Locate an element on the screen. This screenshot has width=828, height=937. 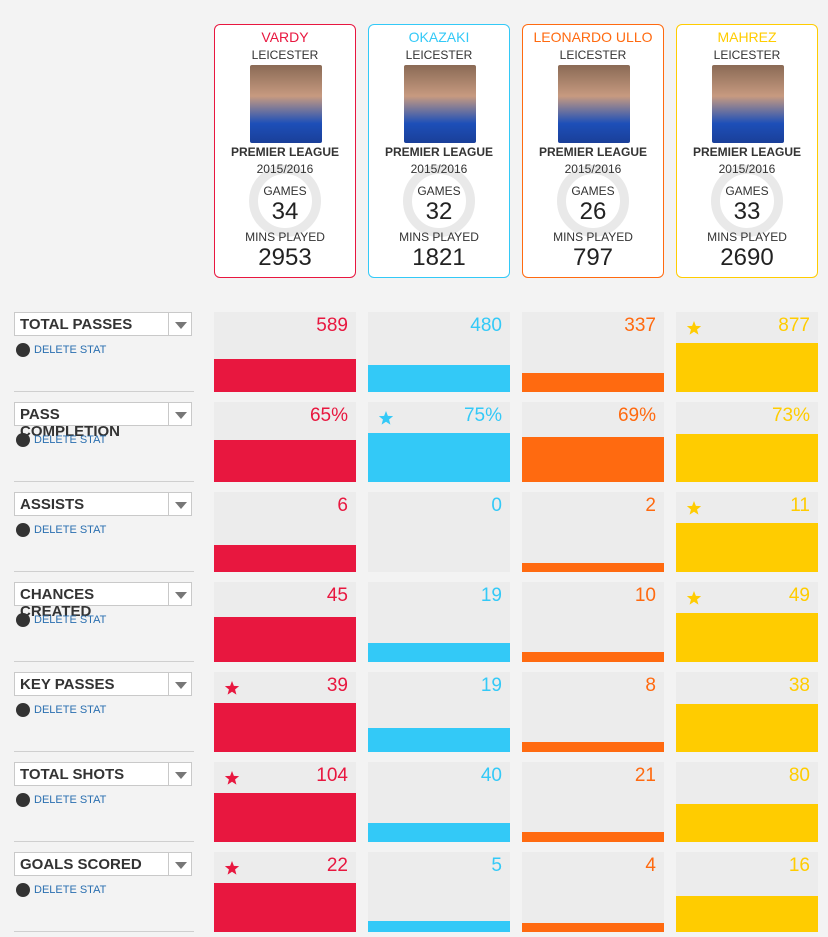
player-name: OKAZAKI is located at coordinates (439, 37).